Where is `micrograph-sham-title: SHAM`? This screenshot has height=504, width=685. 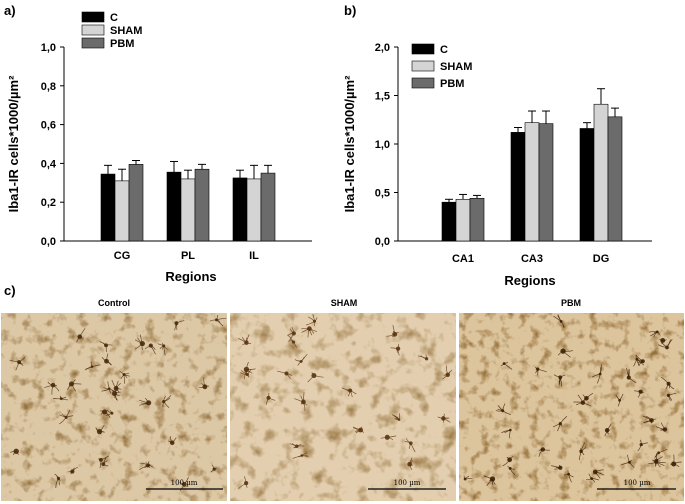 micrograph-sham-title: SHAM is located at coordinates (344, 303).